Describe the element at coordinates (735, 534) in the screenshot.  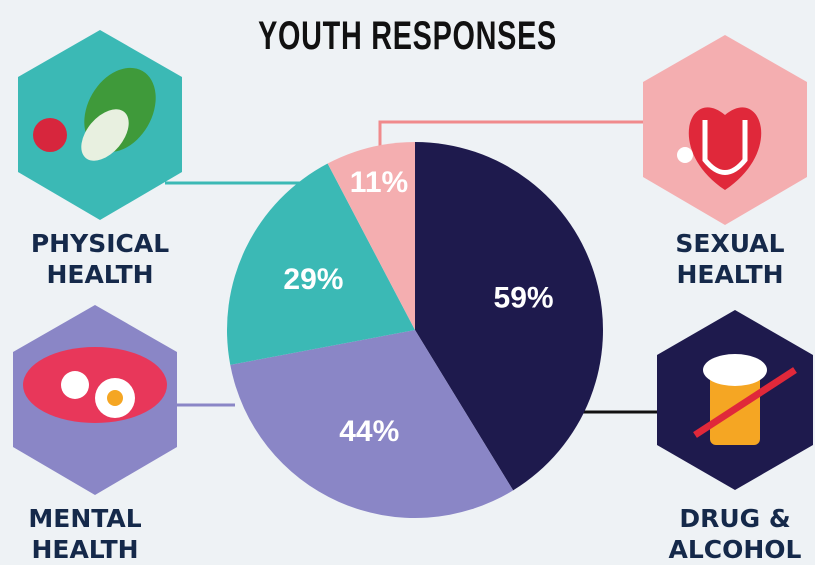
I see `category-label: DRUG & ALCOHOL` at that location.